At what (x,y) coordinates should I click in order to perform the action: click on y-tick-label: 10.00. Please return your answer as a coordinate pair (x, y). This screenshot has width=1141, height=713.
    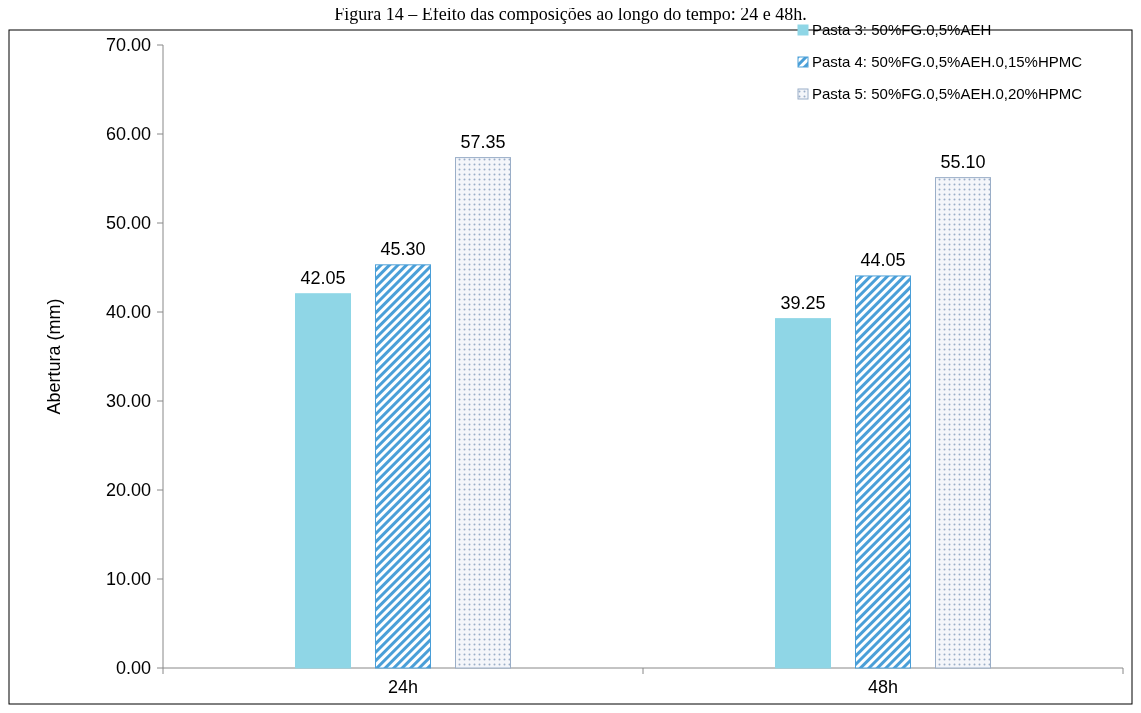
    Looking at the image, I should click on (128, 579).